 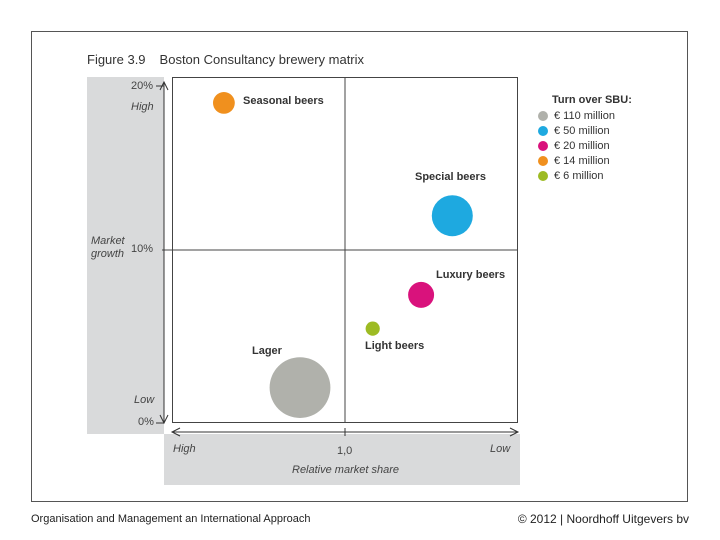 What do you see at coordinates (421, 294) in the screenshot?
I see `bubble-luxury-beers` at bounding box center [421, 294].